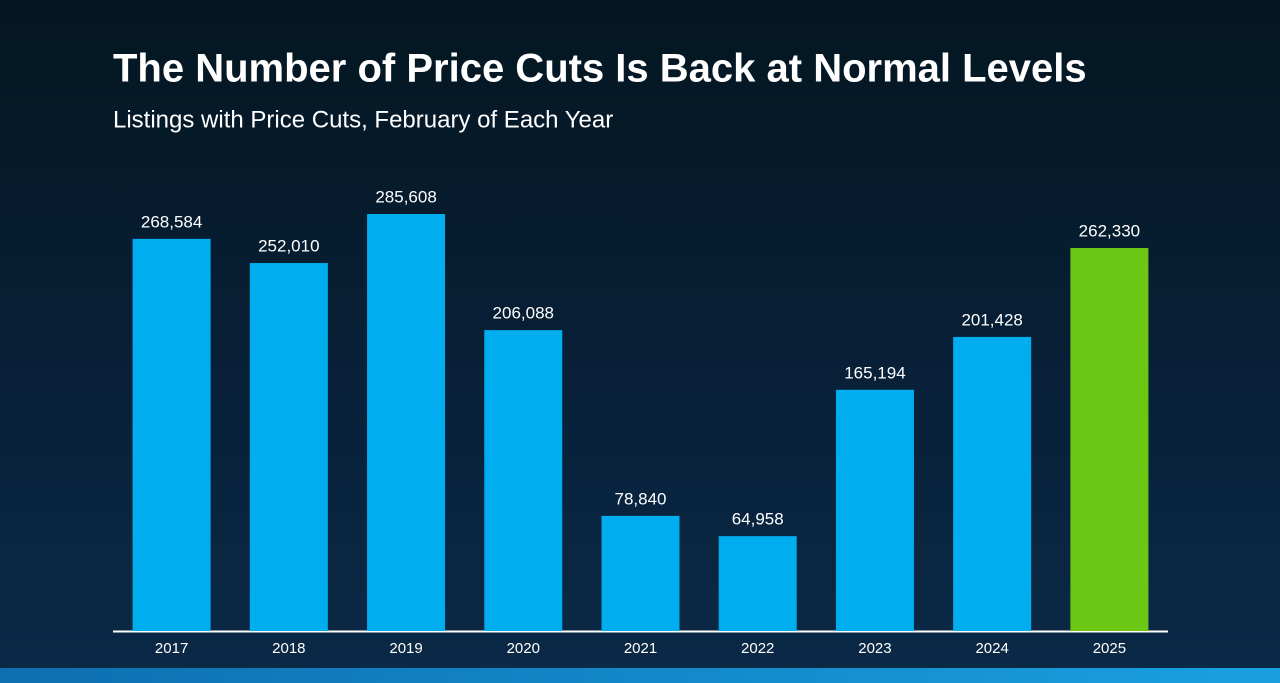  I want to click on x-tick-label: 2024, so click(991, 648).